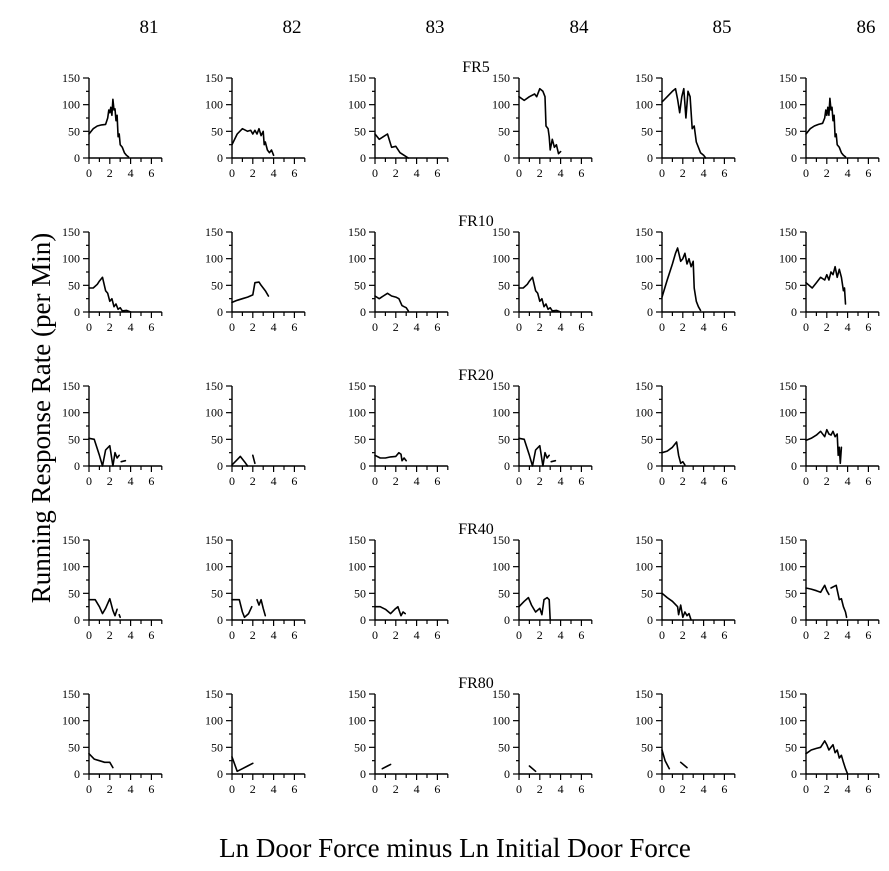 Image resolution: width=889 pixels, height=871 pixels. What do you see at coordinates (817, 590) in the screenshot?
I see `series-line-fr40-86-seg1` at bounding box center [817, 590].